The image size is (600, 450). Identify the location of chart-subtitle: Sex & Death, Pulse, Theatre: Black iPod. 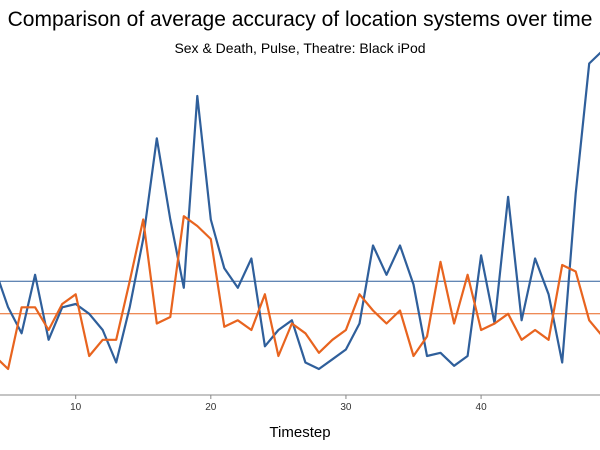
(300, 48).